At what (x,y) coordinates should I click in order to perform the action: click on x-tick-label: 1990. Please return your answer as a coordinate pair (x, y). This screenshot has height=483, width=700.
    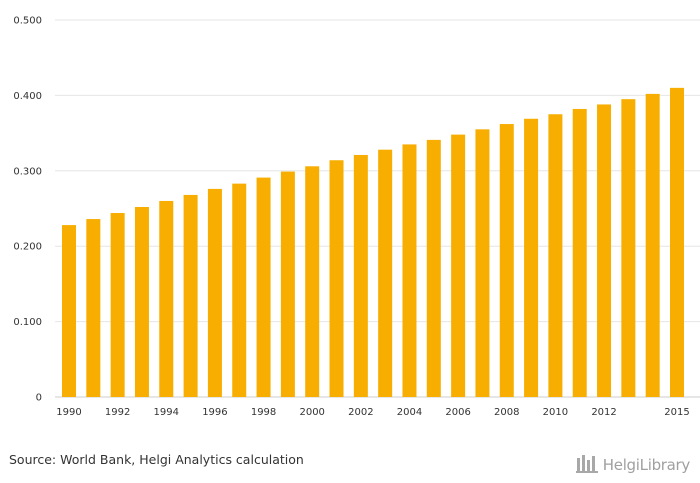
    Looking at the image, I should click on (68, 412).